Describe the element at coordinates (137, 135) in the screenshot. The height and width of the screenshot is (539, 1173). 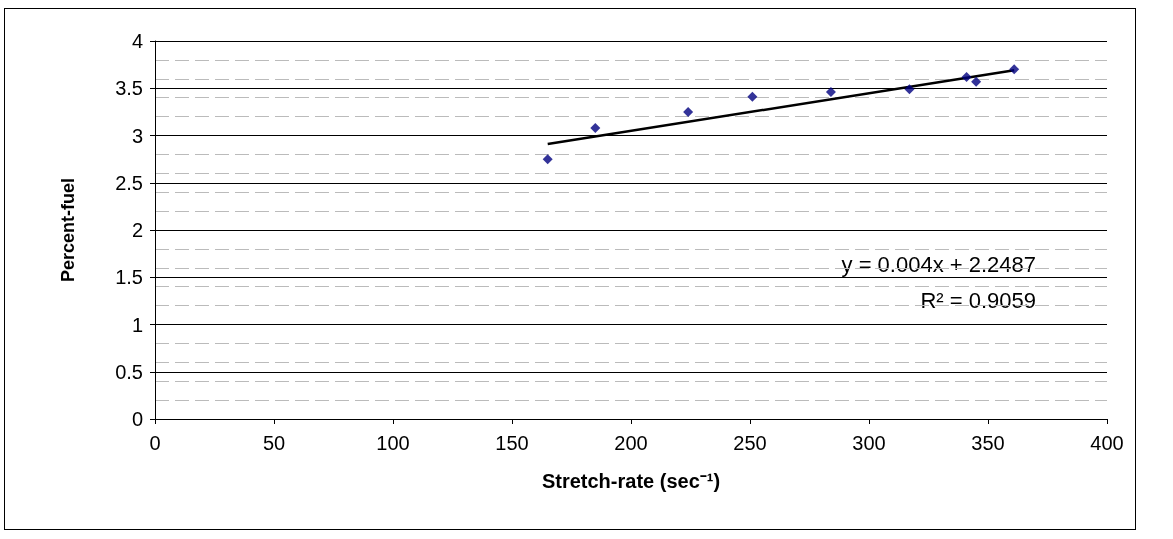
I see `y-tick-label: 3` at that location.